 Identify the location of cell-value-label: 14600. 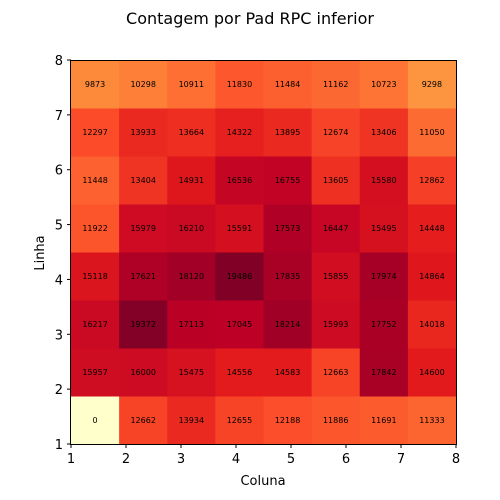
(431, 372).